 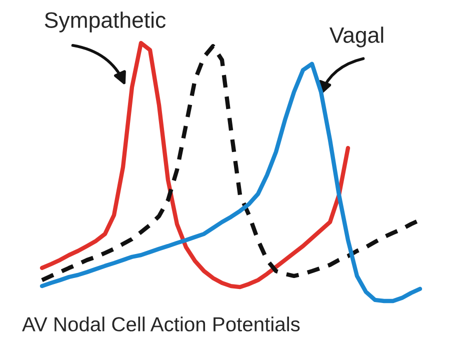 What do you see at coordinates (105, 22) in the screenshot?
I see `text: Sympathetic` at bounding box center [105, 22].